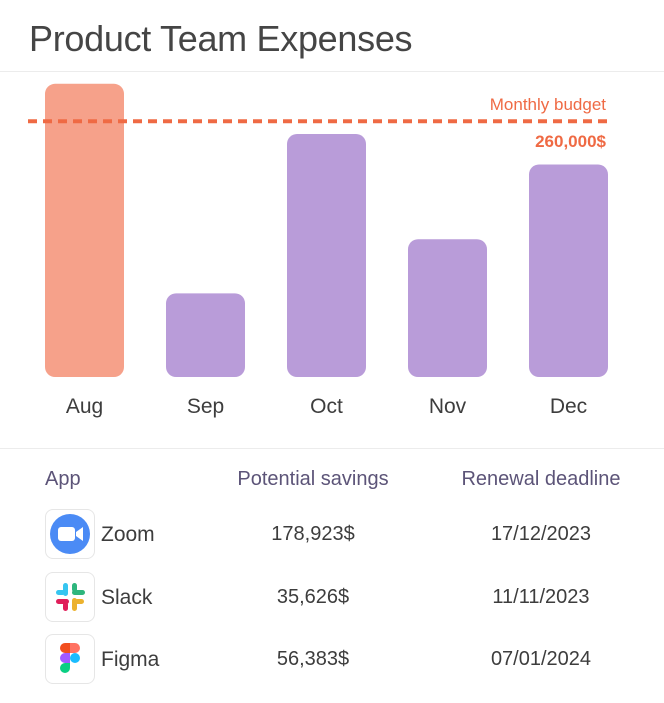 The width and height of the screenshot is (664, 703). I want to click on bar-dec, so click(568, 270).